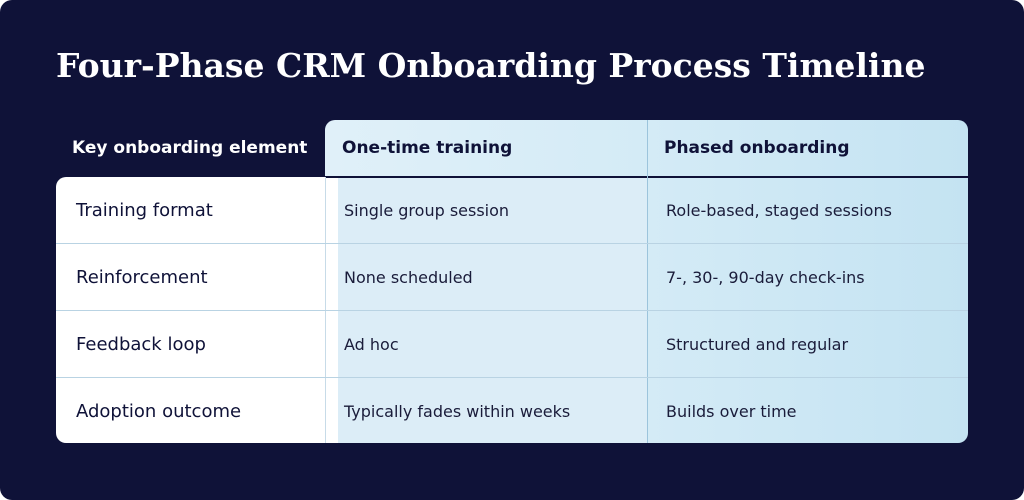 The width and height of the screenshot is (1024, 500). What do you see at coordinates (142, 277) in the screenshot?
I see `row-label-reinforcement: Reinforcement` at bounding box center [142, 277].